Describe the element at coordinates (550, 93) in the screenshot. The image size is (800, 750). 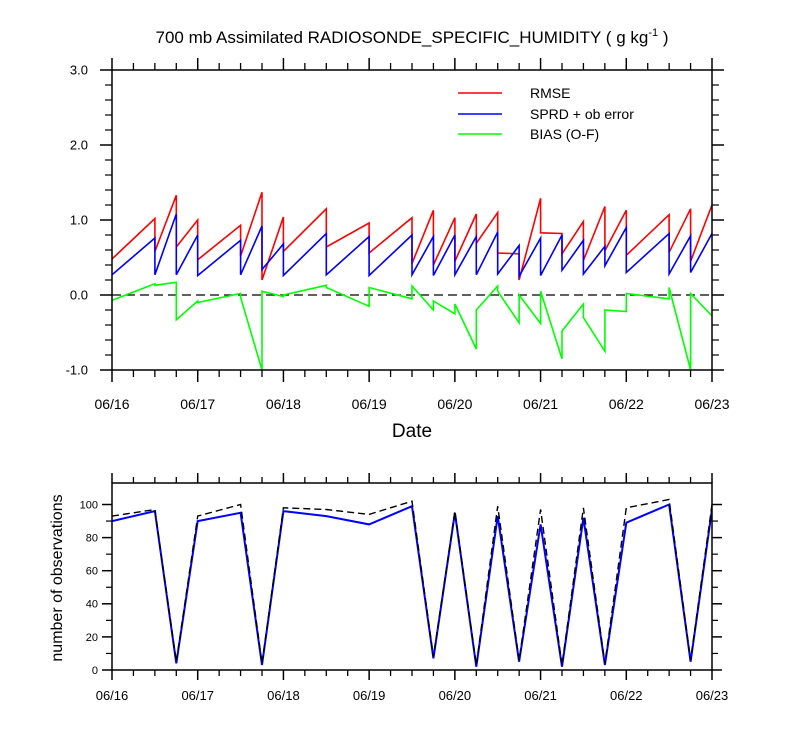
I see `legend-label-rmse: RMSE` at that location.